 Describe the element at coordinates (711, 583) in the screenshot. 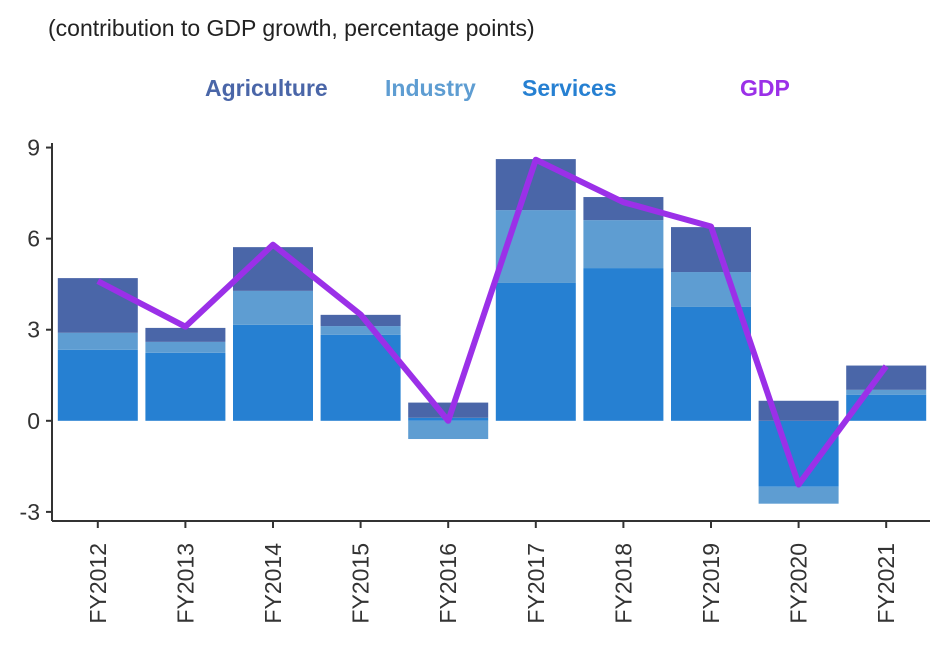

I see `x-tick-label: FY2019` at that location.